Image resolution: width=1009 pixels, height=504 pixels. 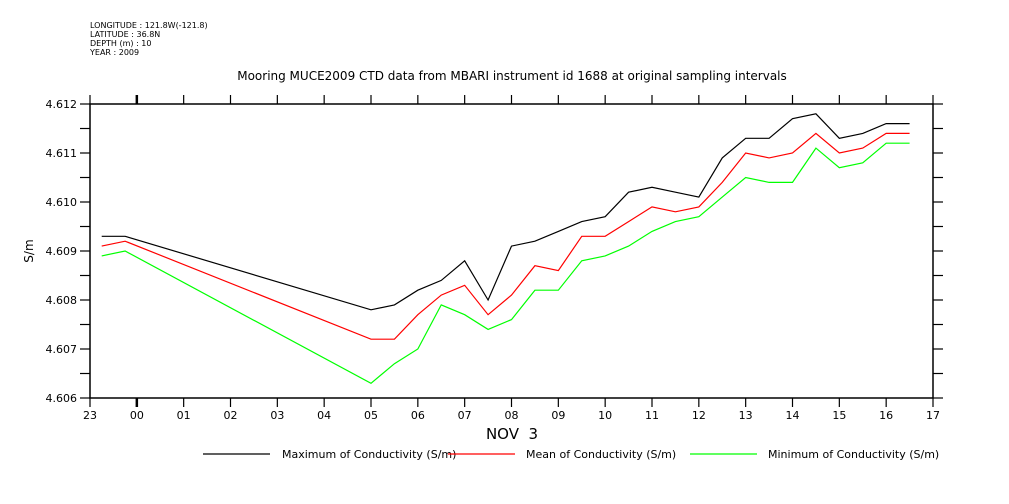 I want to click on year-label: YEAR : 2009, so click(x=115, y=52).